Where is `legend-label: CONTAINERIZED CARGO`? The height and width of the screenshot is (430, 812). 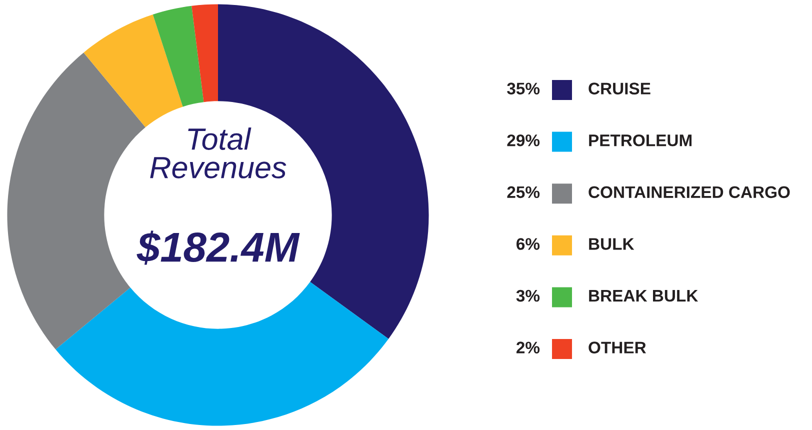
legend-label: CONTAINERIZED CARGO is located at coordinates (689, 192).